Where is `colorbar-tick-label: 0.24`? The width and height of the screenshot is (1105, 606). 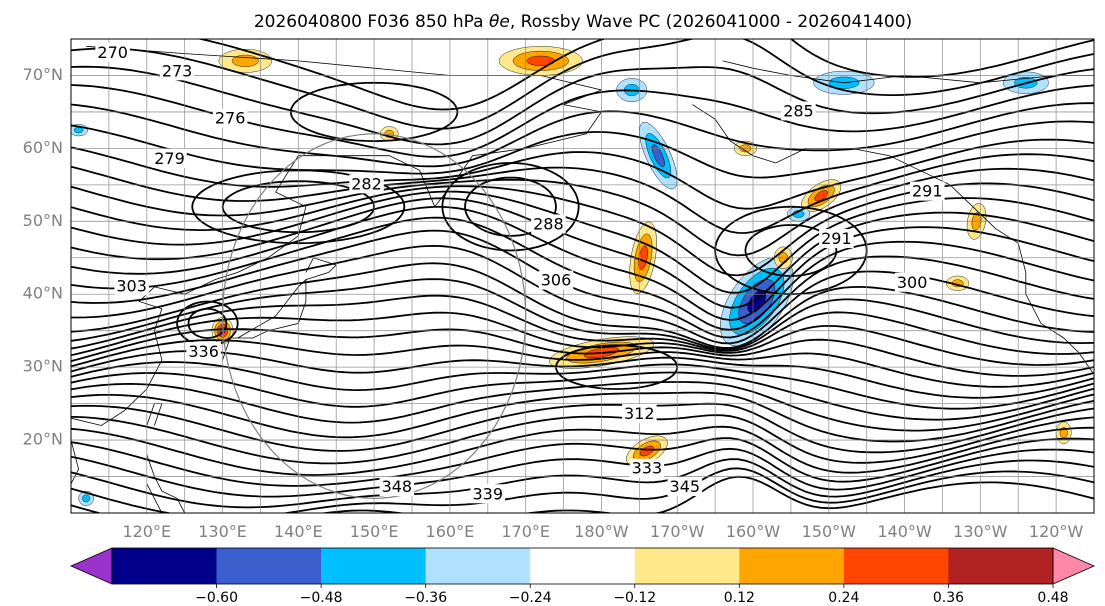
colorbar-tick-label: 0.24 is located at coordinates (843, 598).